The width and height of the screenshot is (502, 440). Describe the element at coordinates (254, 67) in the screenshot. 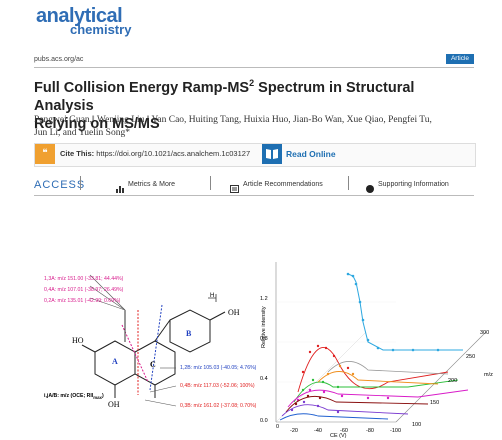

I see `header-divider` at that location.